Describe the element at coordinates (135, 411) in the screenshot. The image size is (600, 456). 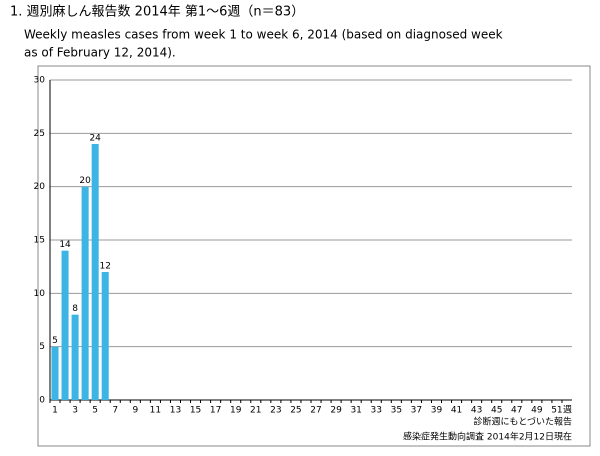
I see `x-tick-label: 9` at that location.